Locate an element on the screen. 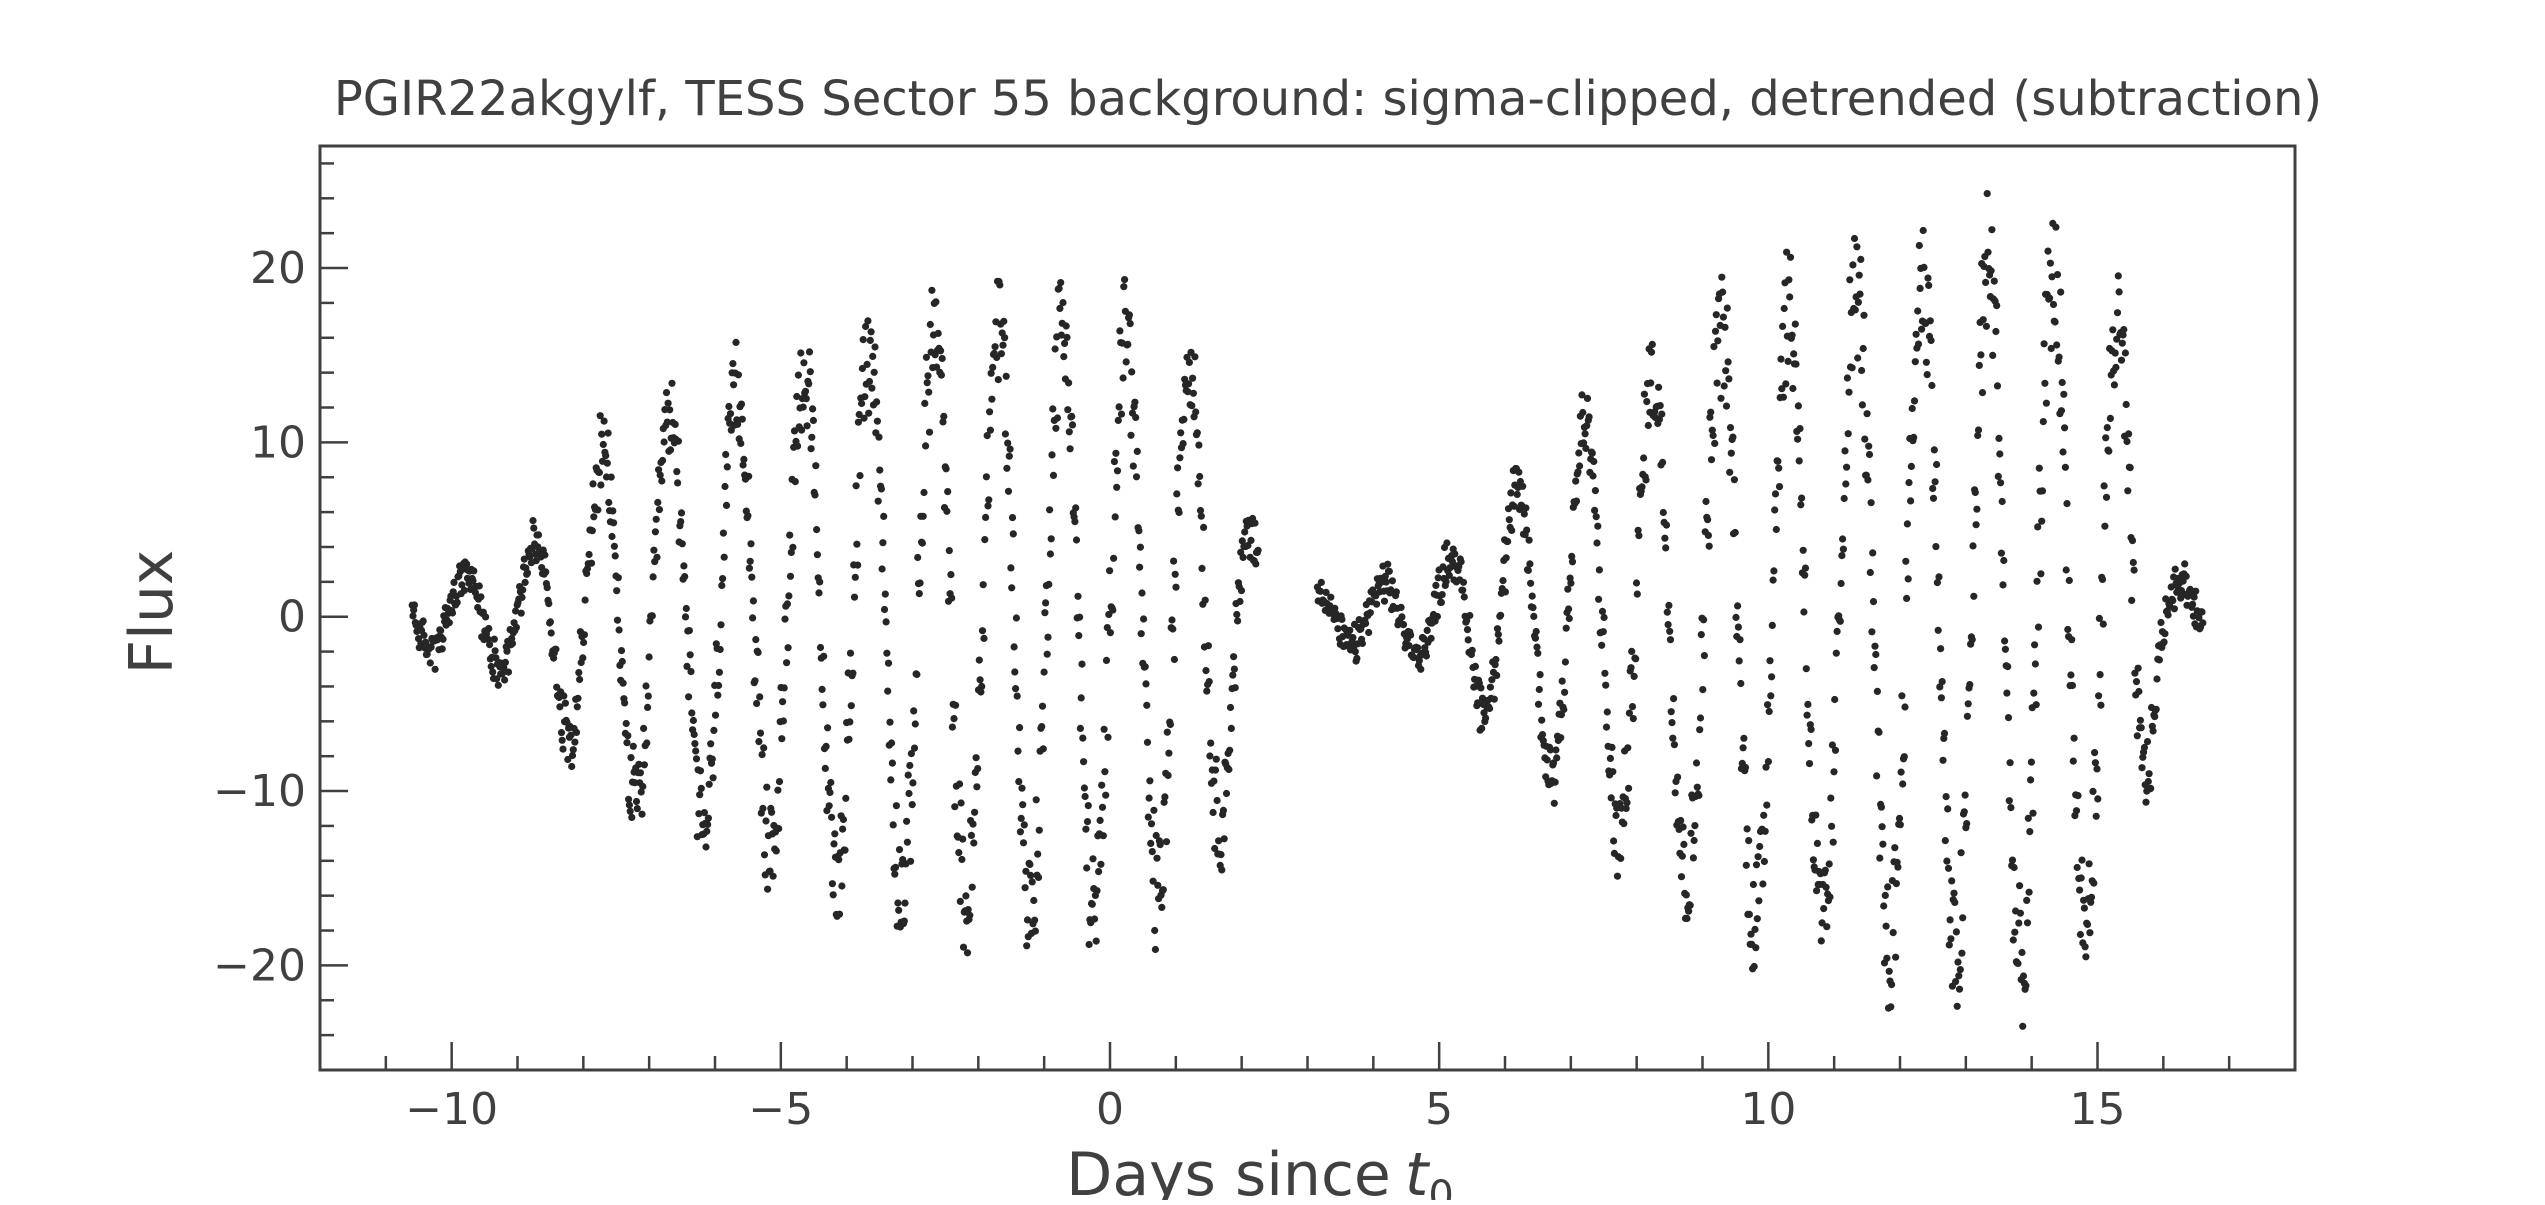 The width and height of the screenshot is (2545, 1205). y-tick-label: 20 is located at coordinates (278, 268).